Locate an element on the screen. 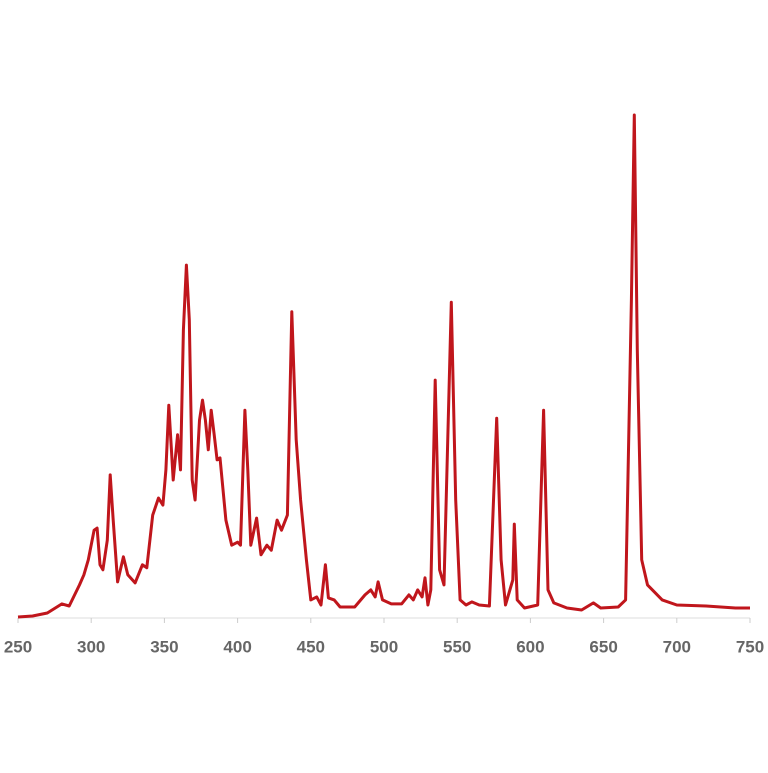 Image resolution: width=768 pixels, height=773 pixels. x-tick-label: 750 is located at coordinates (750, 646).